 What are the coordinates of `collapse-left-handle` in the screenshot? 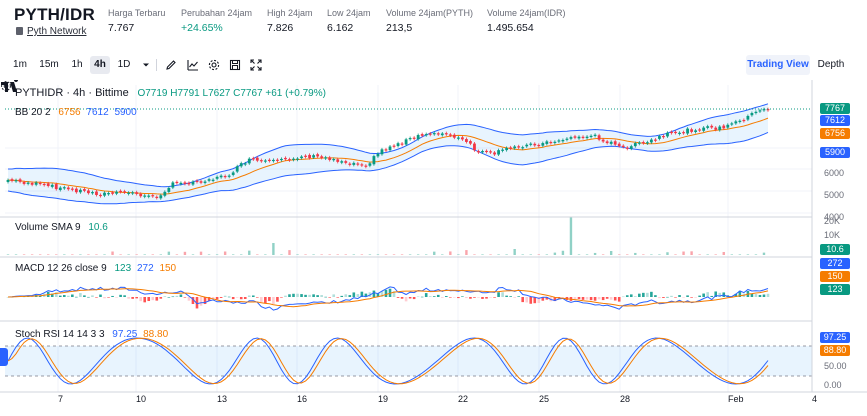 It's located at (4, 357).